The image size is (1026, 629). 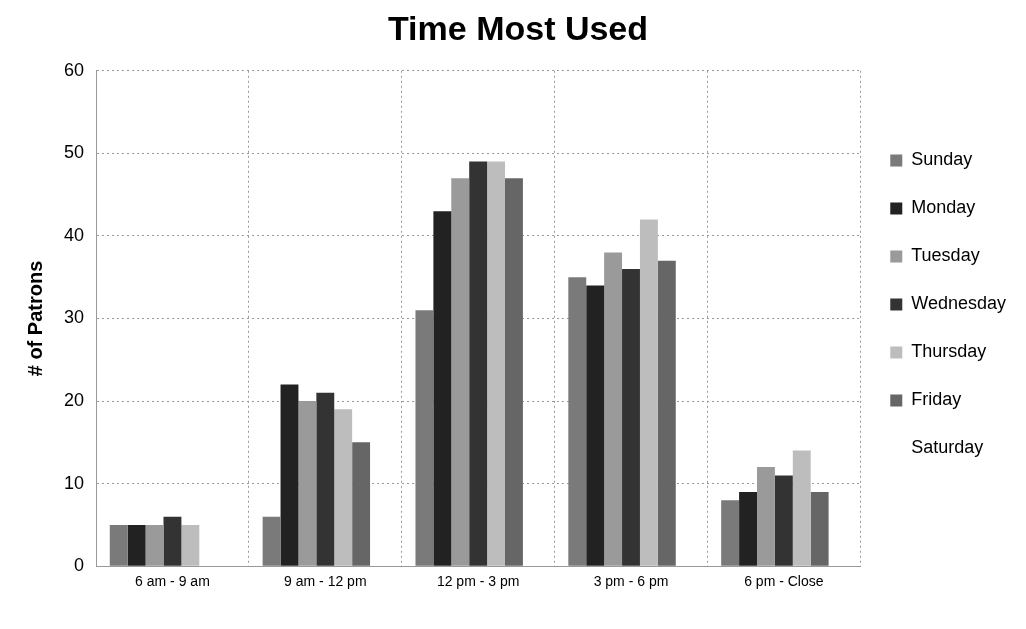 What do you see at coordinates (936, 399) in the screenshot?
I see `legend-label: Friday` at bounding box center [936, 399].